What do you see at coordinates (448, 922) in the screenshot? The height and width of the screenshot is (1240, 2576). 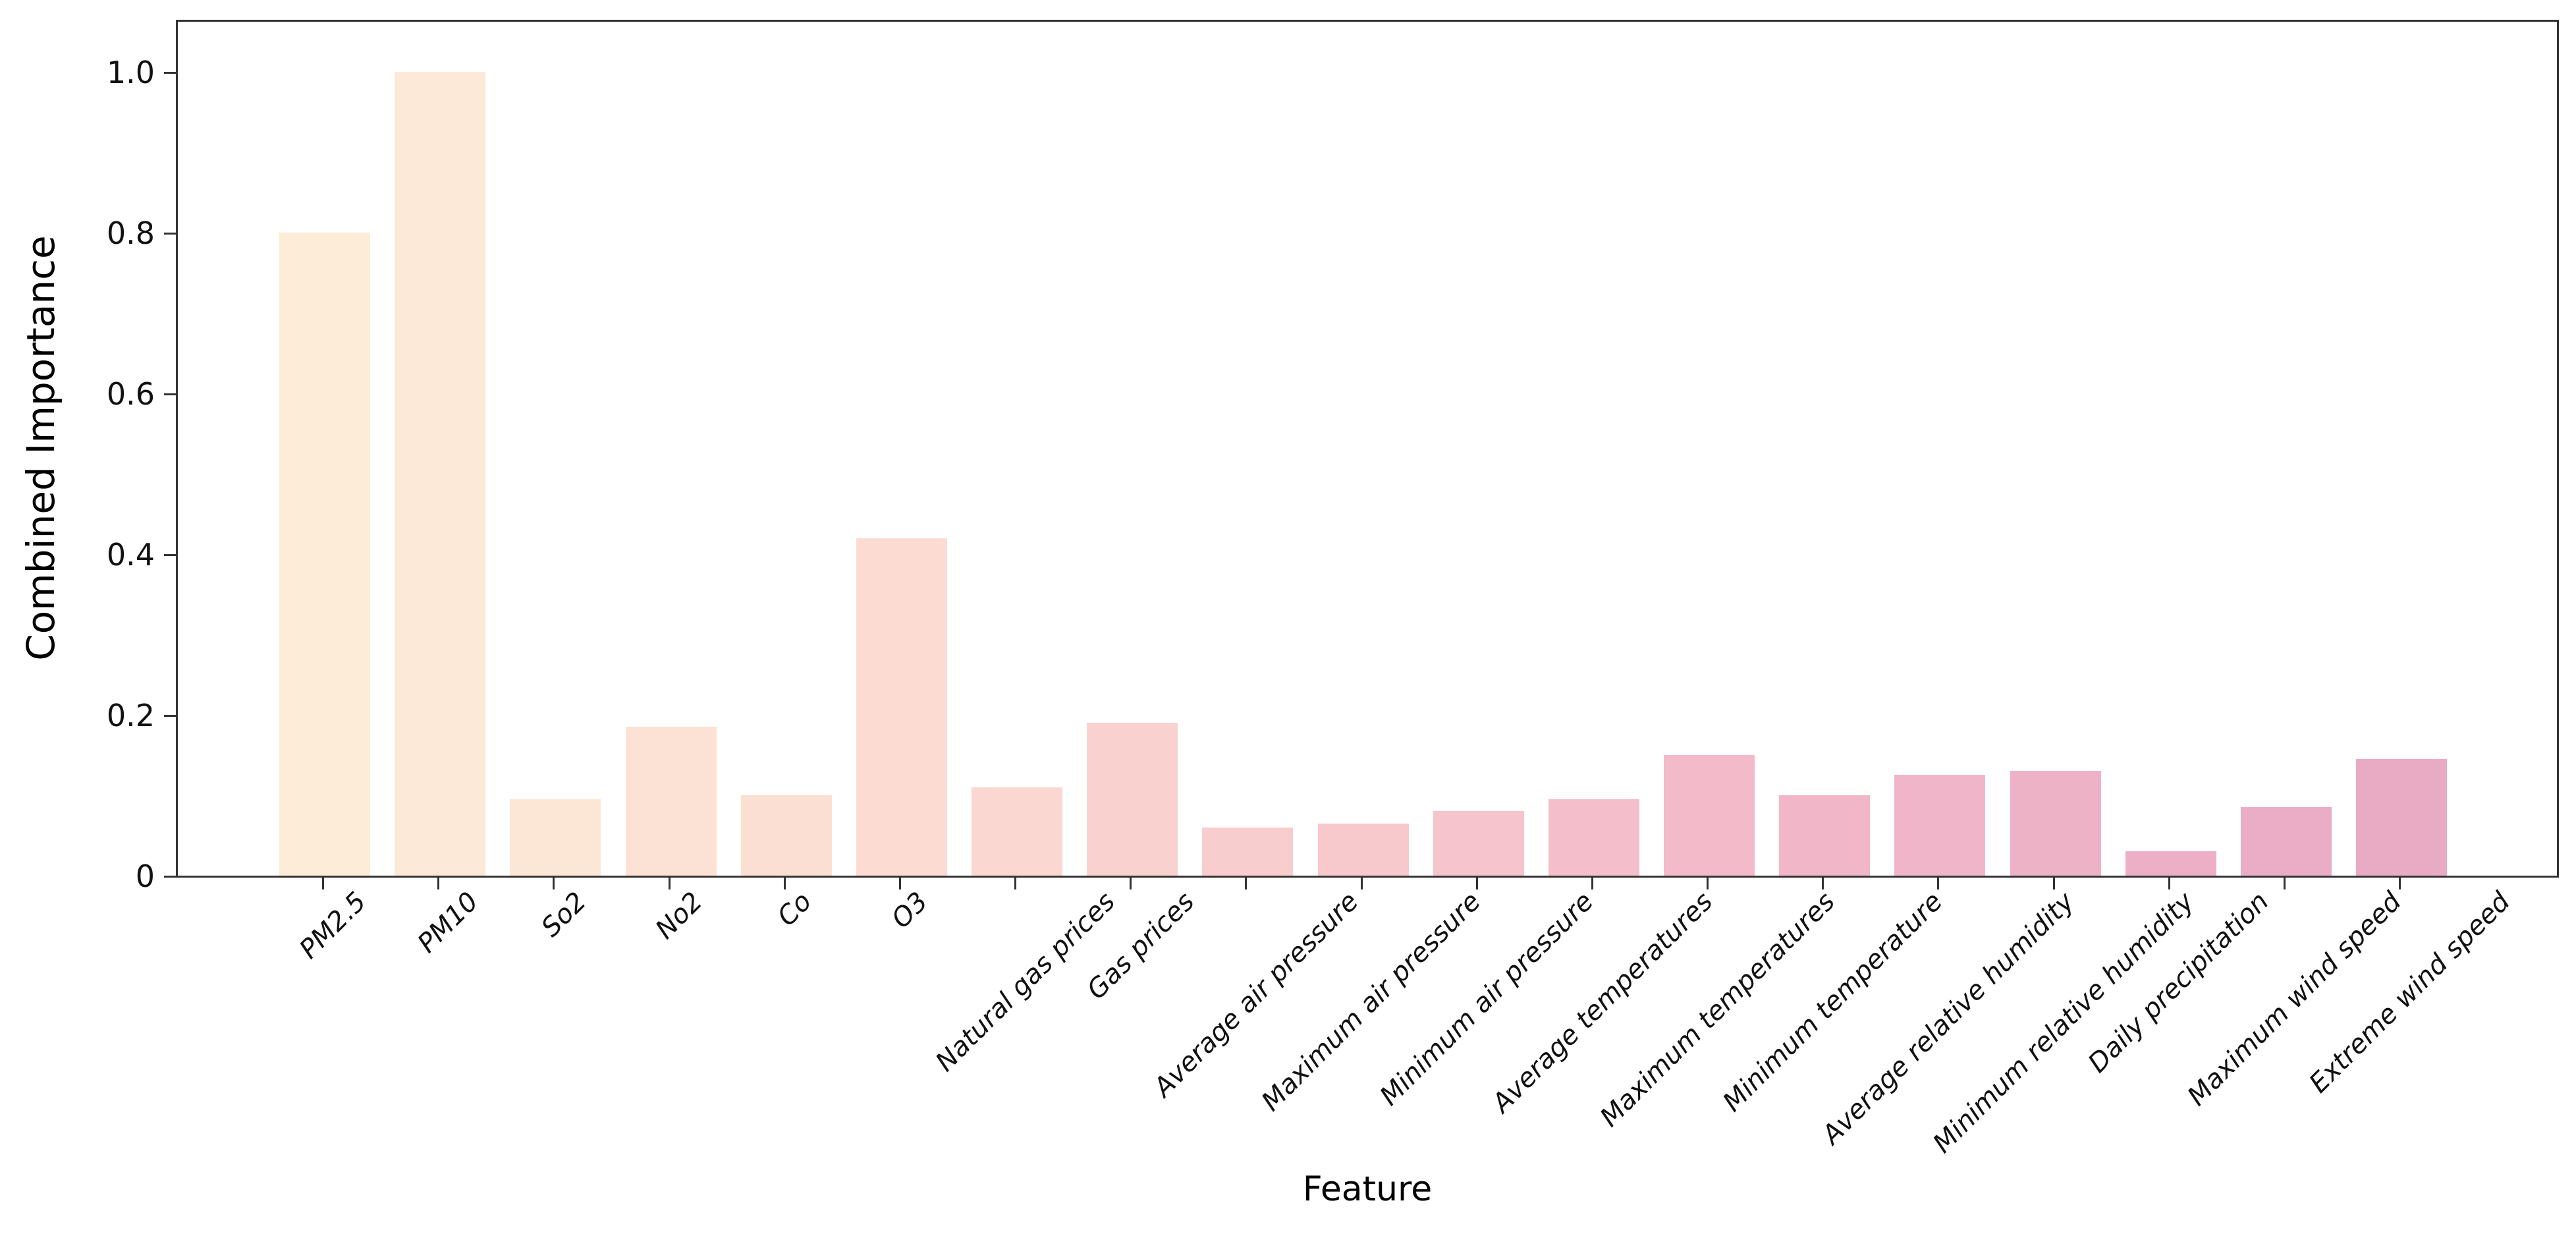 I see `x-tick-label-pm10: PM10` at bounding box center [448, 922].